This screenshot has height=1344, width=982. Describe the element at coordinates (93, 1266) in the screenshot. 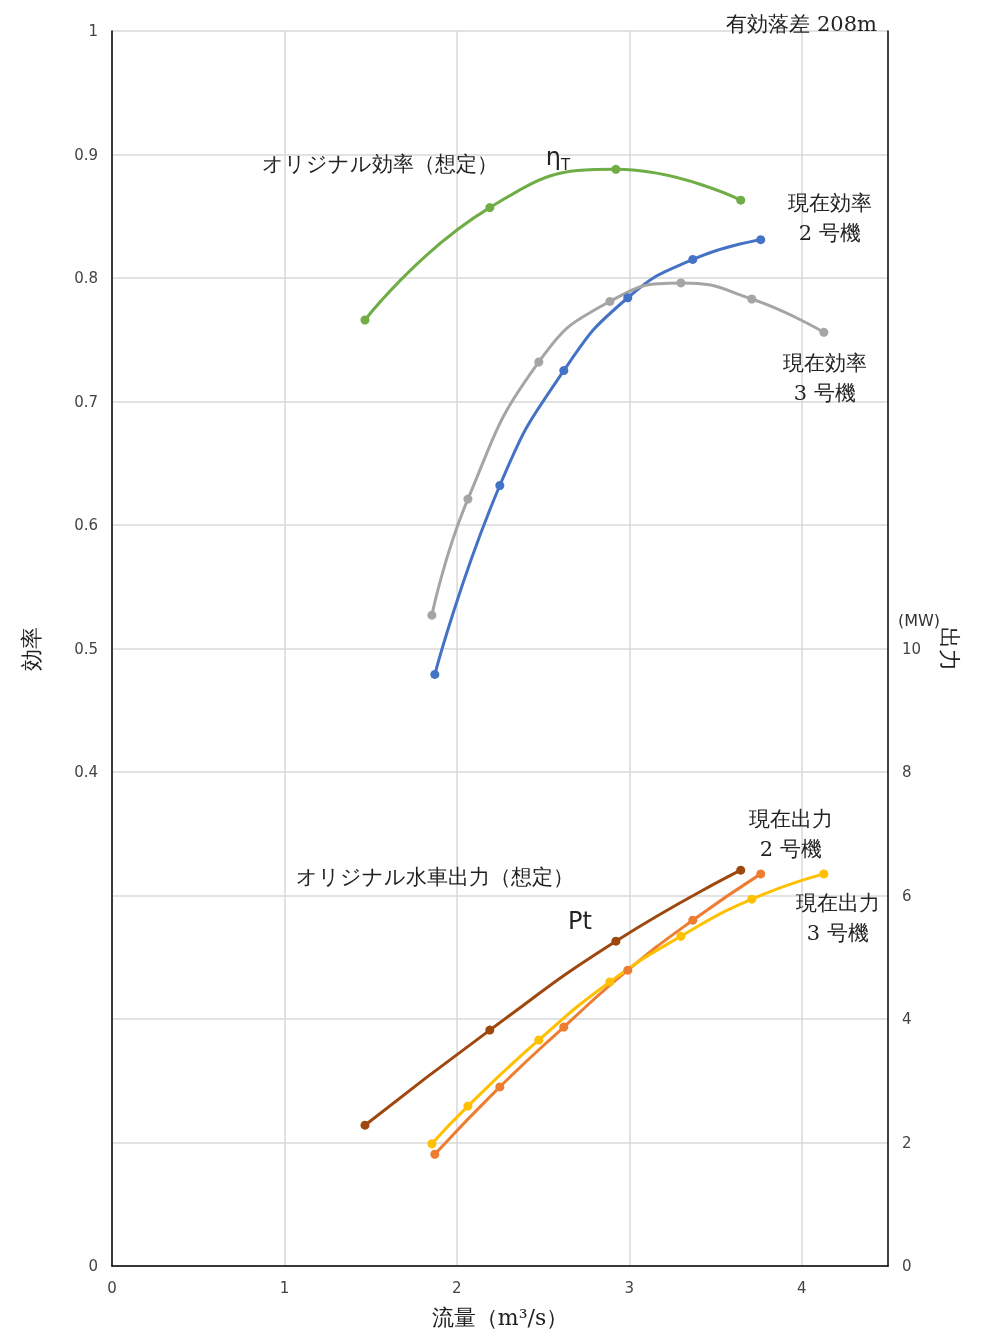

I see `y-tick-label: 0` at that location.